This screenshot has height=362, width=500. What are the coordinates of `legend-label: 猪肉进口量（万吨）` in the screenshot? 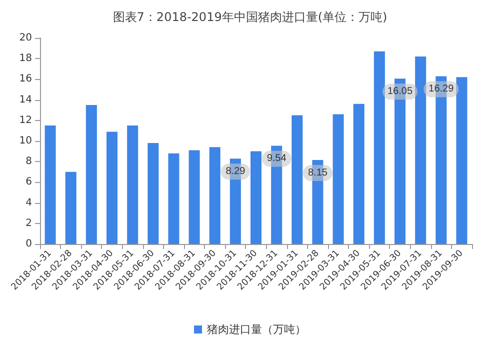 It's located at (256, 329).